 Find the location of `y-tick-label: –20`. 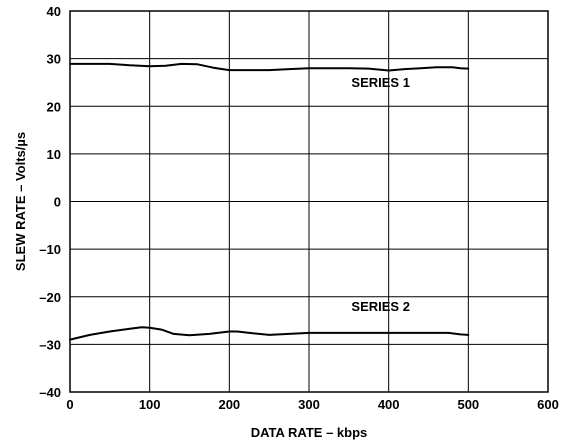

y-tick-label: –20 is located at coordinates (50, 297).